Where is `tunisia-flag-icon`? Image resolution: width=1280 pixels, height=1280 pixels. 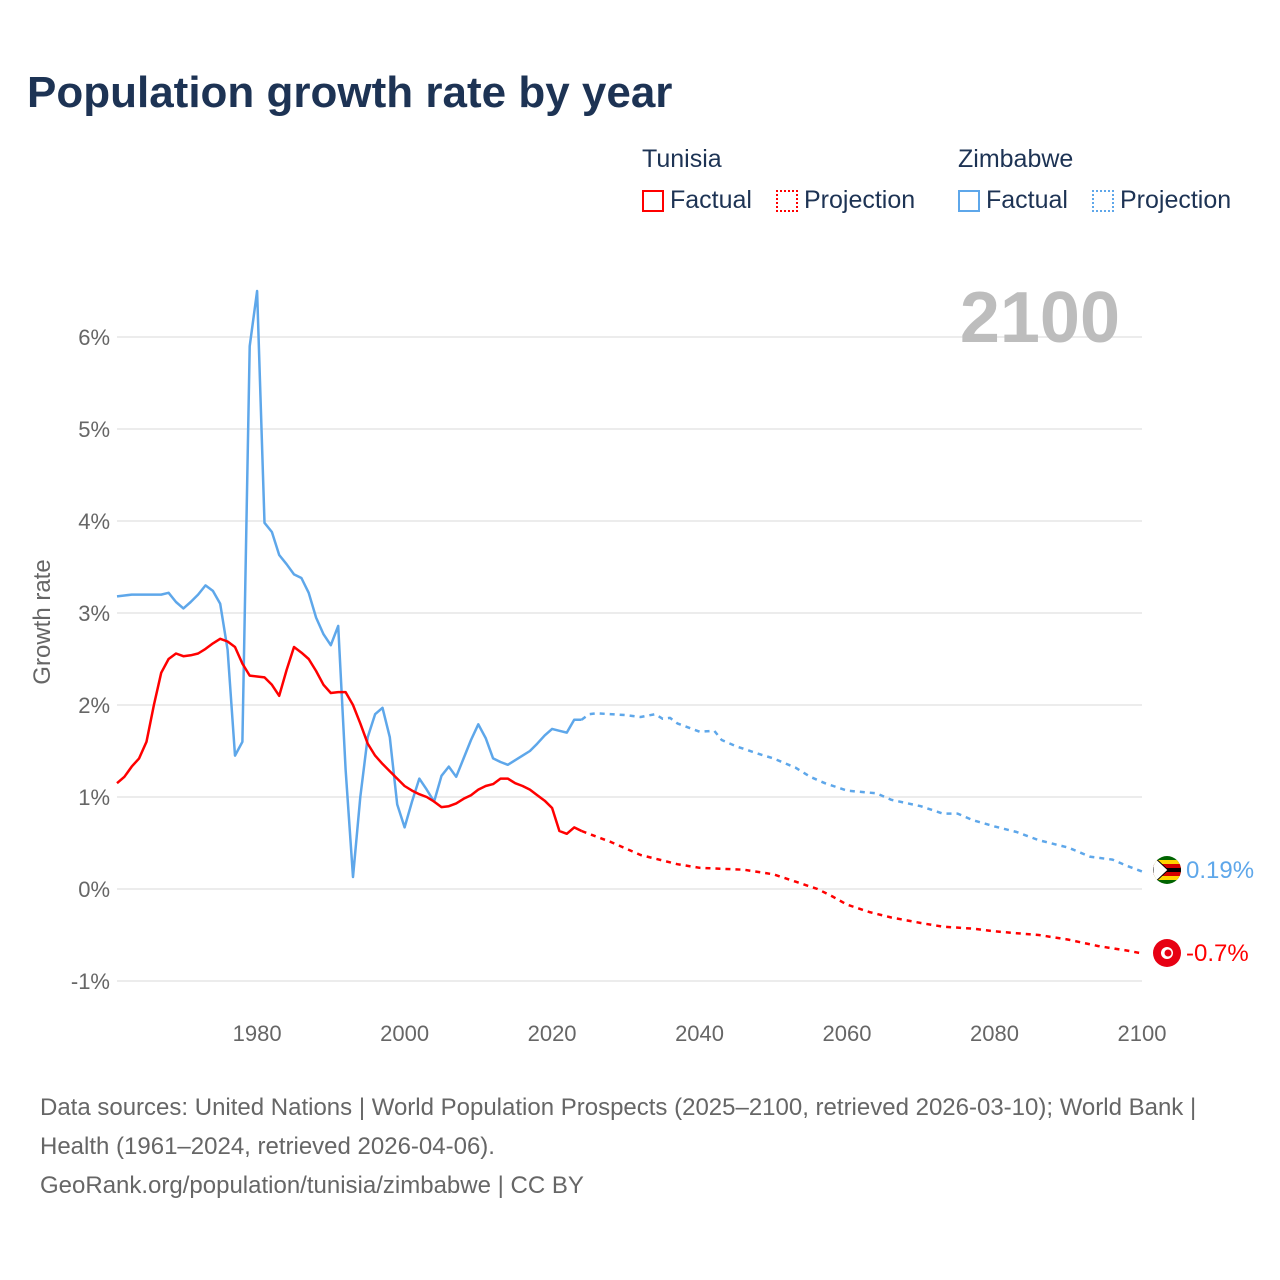
tunisia-flag-icon is located at coordinates (1167, 953).